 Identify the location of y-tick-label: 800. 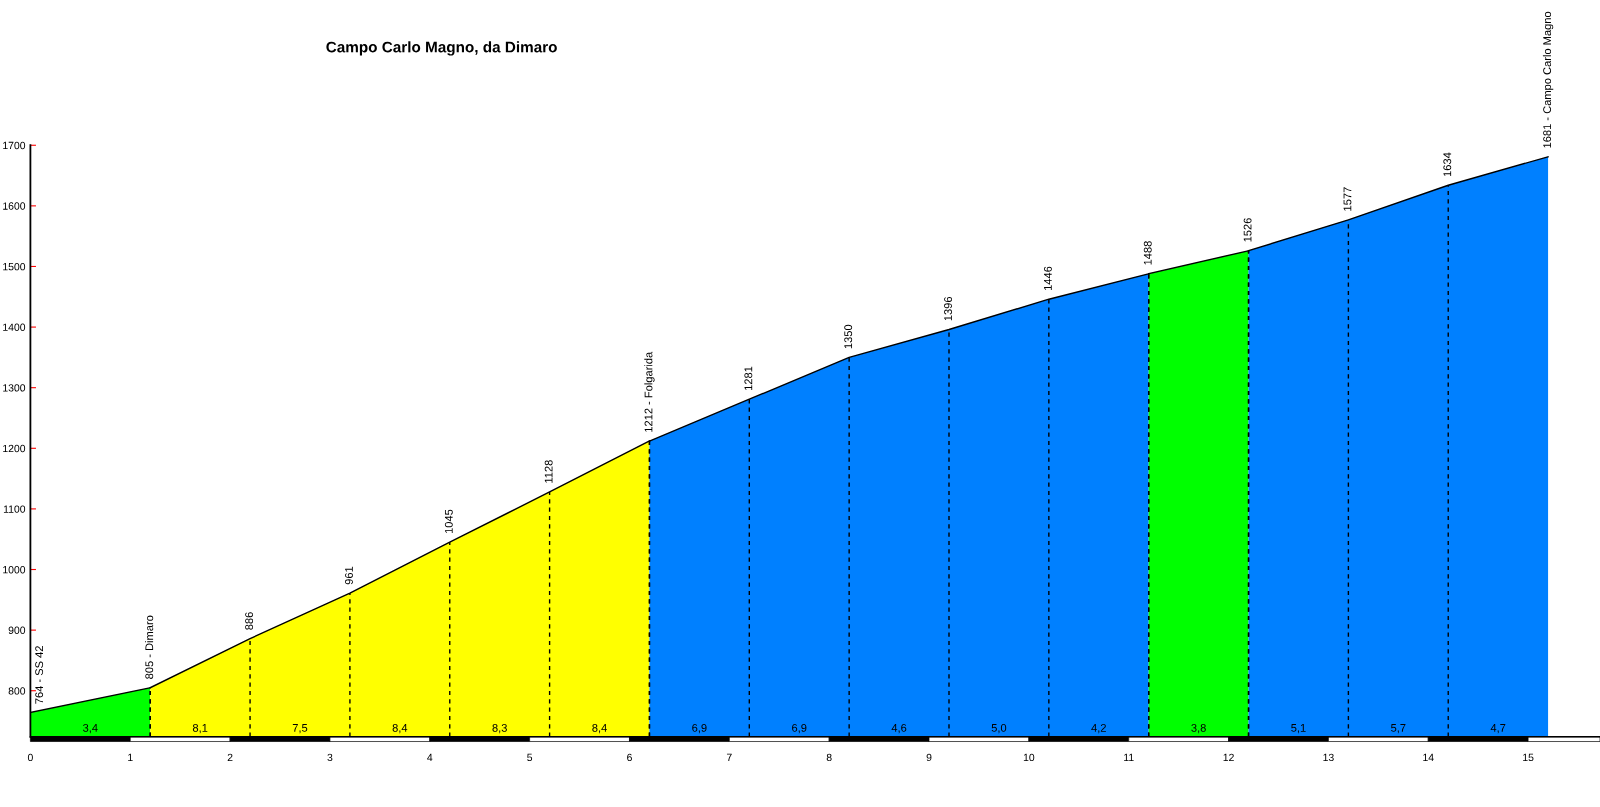
(17, 691).